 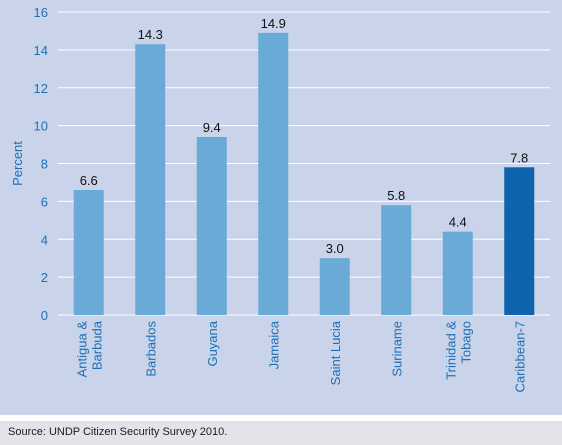 What do you see at coordinates (41, 50) in the screenshot?
I see `y-tick-label: 14` at bounding box center [41, 50].